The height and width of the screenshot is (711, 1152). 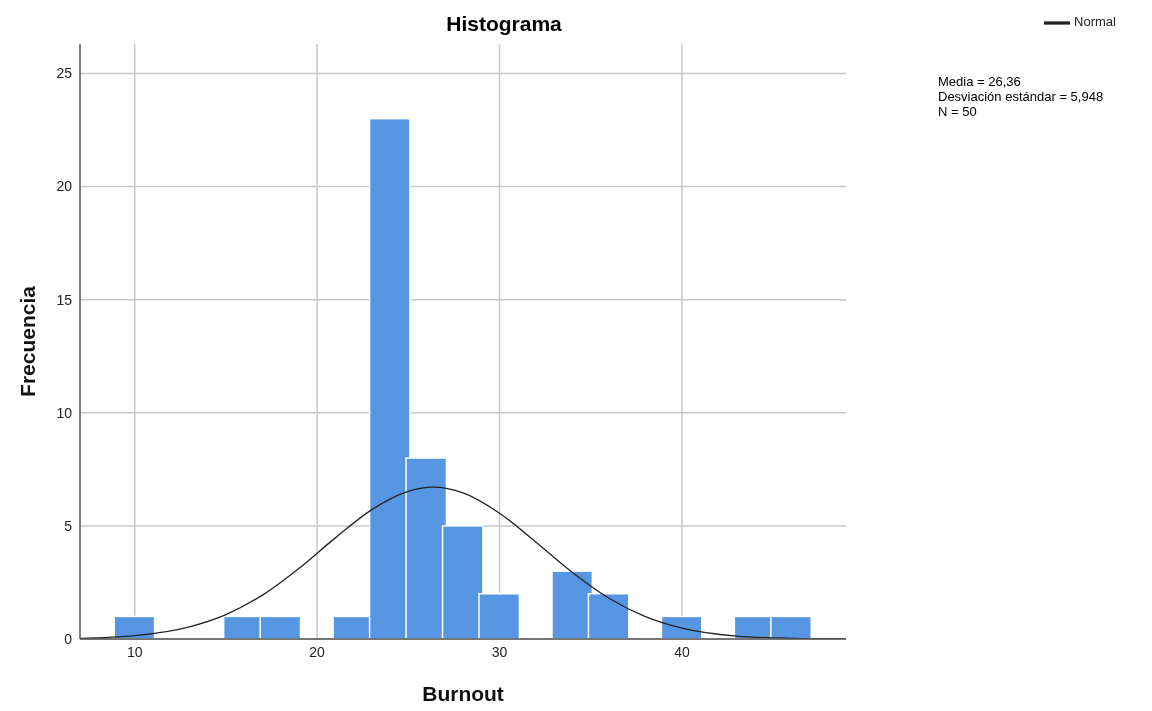 What do you see at coordinates (28, 341) in the screenshot?
I see `y-axis-title: Frecuencia` at bounding box center [28, 341].